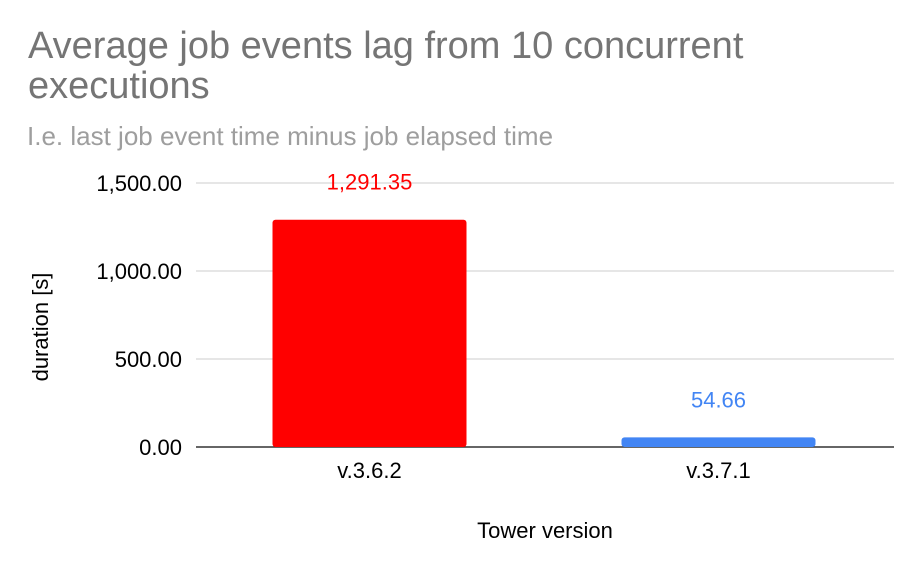  I want to click on data-label: 54.66, so click(718, 399).